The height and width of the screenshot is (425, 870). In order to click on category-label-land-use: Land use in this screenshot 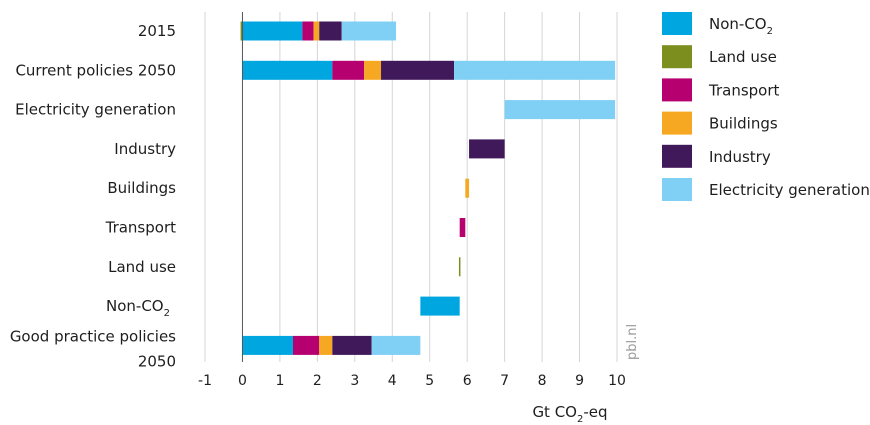, I will do `click(142, 267)`.